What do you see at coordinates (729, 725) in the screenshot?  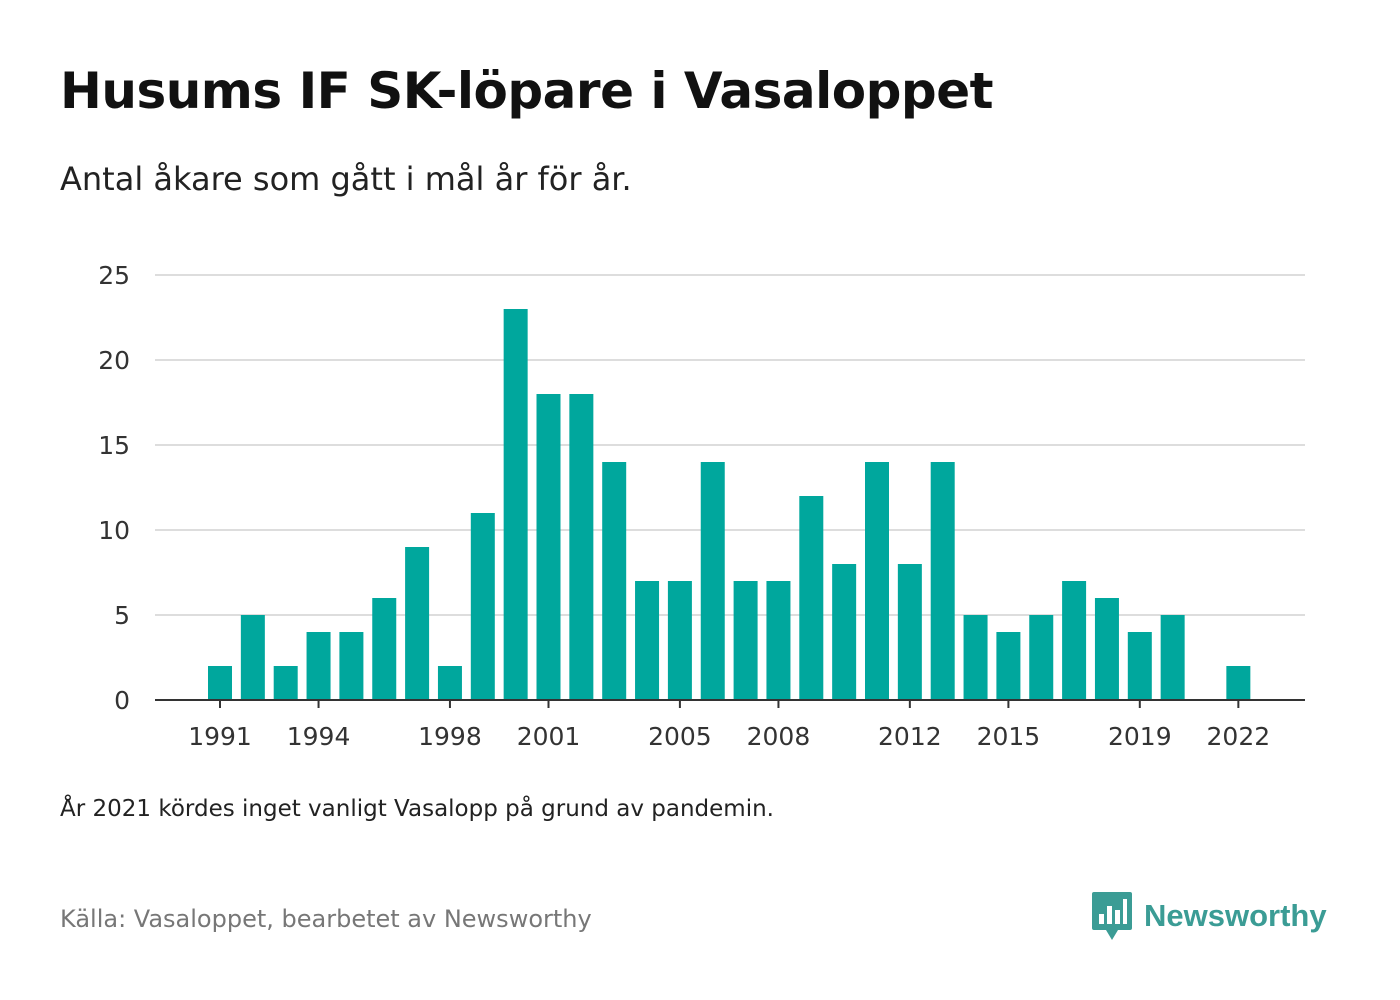 I see `x-axis-ticks: 1991 1994 1998 2001 2005 2008 2012 2015 2019 2022` at bounding box center [729, 725].